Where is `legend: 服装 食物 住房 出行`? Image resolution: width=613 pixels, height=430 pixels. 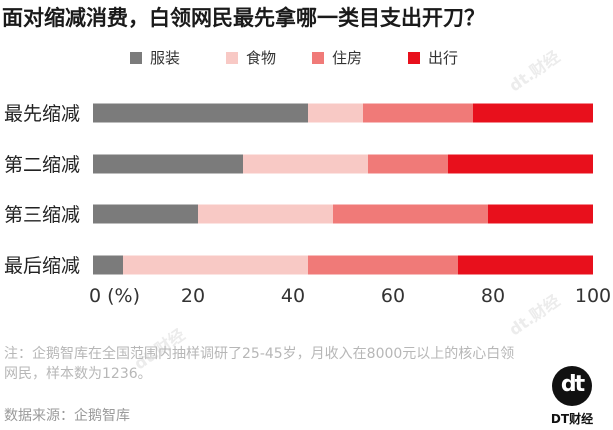 legend: 服装 食物 住房 出行 is located at coordinates (294, 58).